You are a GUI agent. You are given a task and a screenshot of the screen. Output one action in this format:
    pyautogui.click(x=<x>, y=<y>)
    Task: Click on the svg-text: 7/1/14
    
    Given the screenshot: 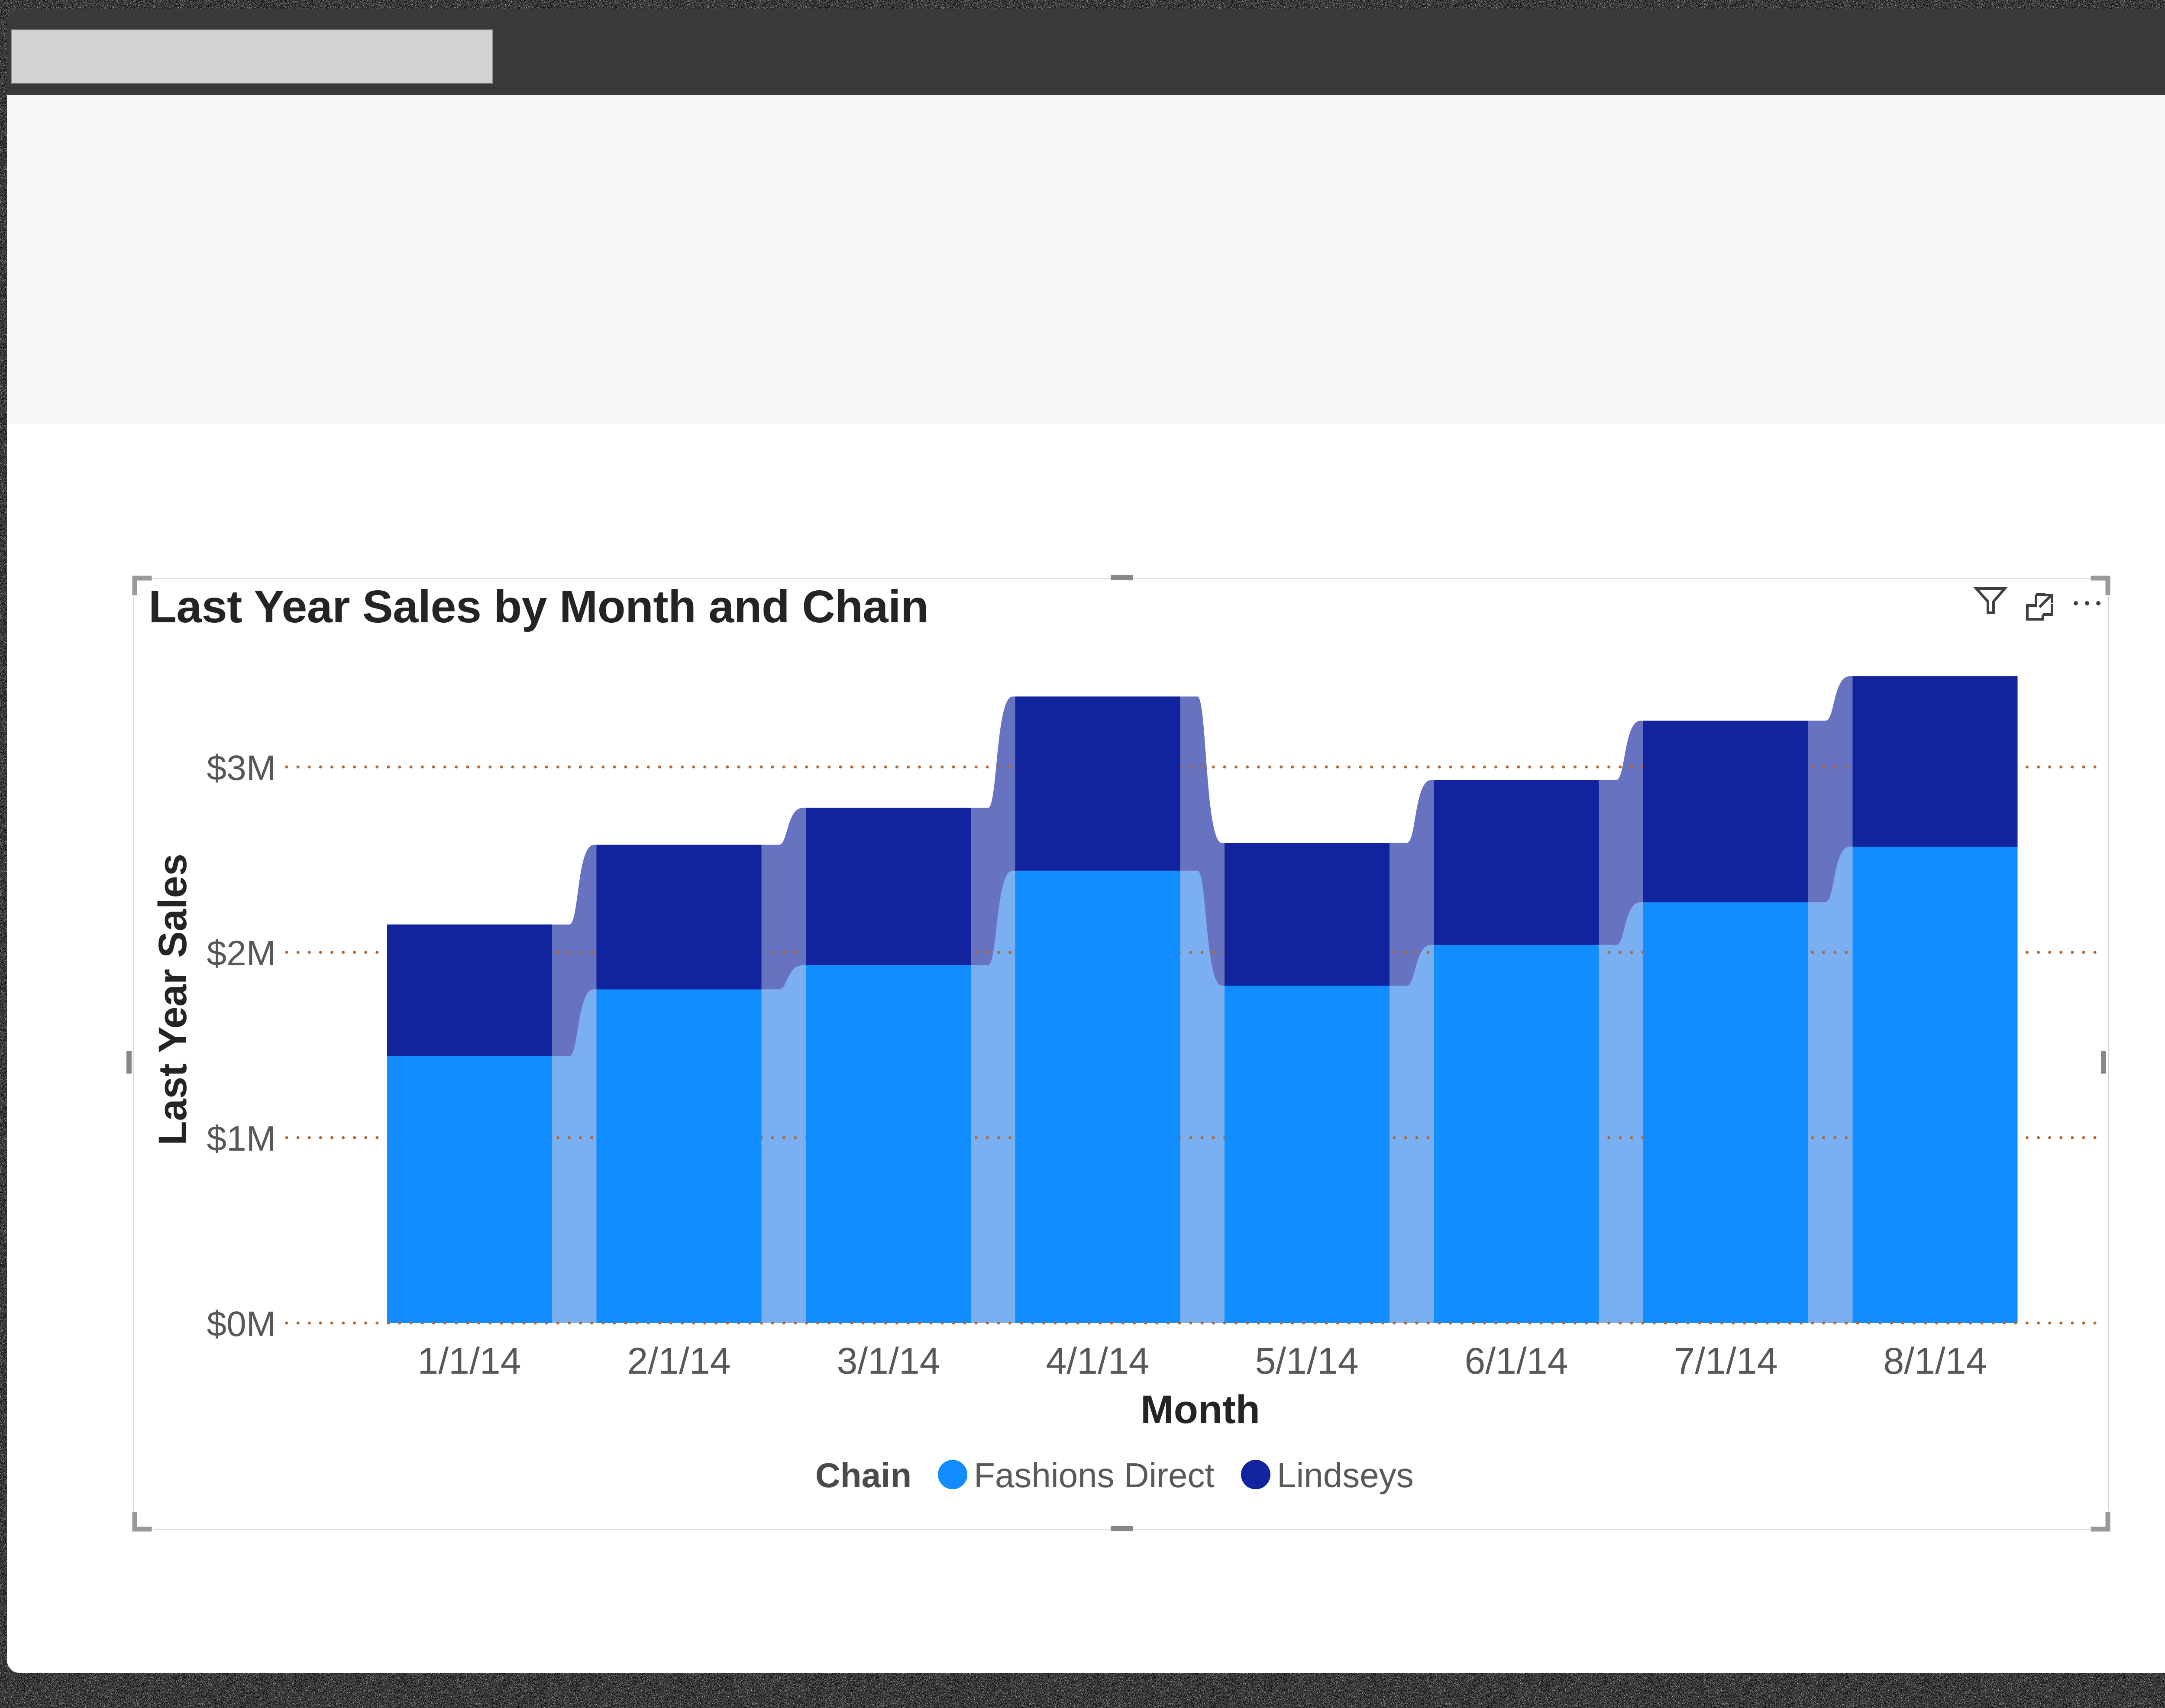 What is the action you would take?
    pyautogui.click(x=1725, y=1361)
    